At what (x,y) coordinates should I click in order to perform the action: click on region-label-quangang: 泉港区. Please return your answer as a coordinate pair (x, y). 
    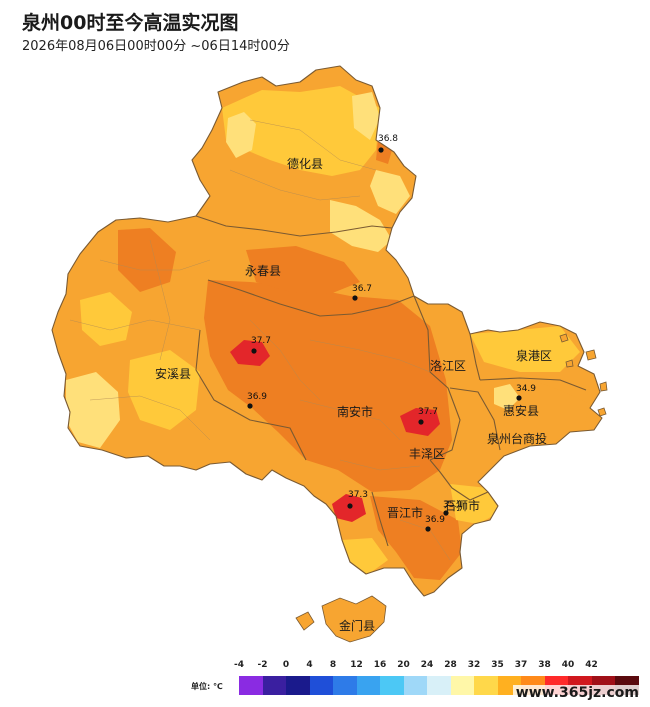
    Looking at the image, I should click on (534, 356).